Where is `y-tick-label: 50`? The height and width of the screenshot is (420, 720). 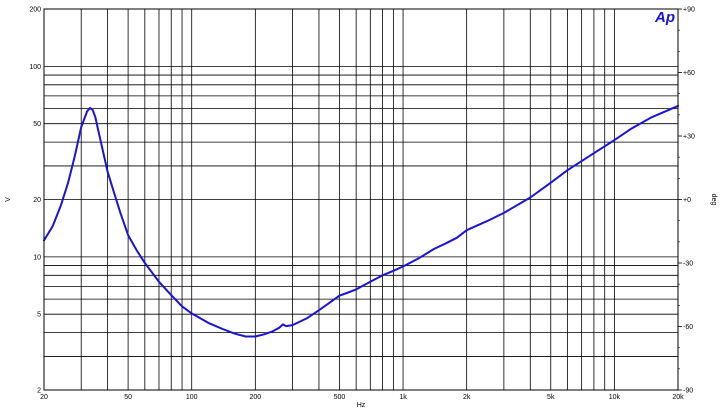 y-tick-label: 50 is located at coordinates (37, 124).